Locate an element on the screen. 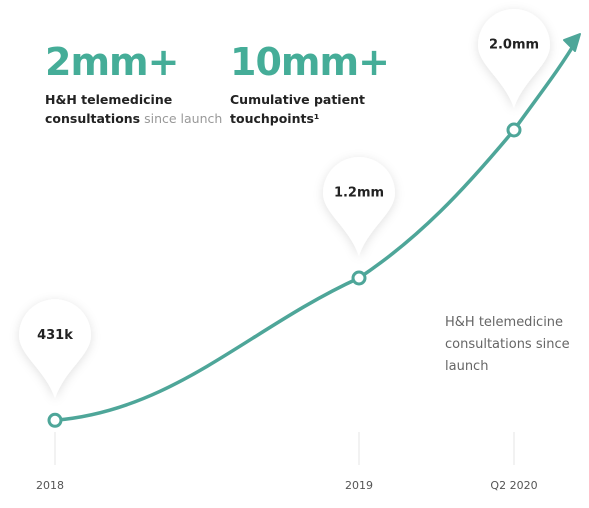 The height and width of the screenshot is (508, 589). stat-value: 2mm+ is located at coordinates (112, 62).